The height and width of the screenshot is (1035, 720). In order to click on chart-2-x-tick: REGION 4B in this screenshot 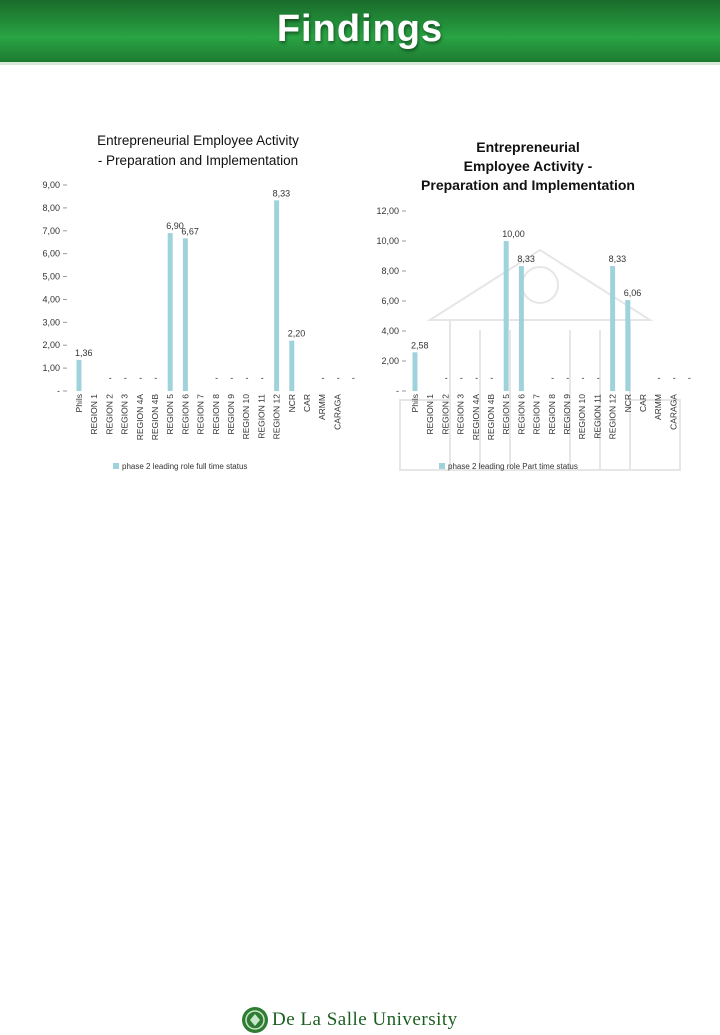, I will do `click(491, 417)`.